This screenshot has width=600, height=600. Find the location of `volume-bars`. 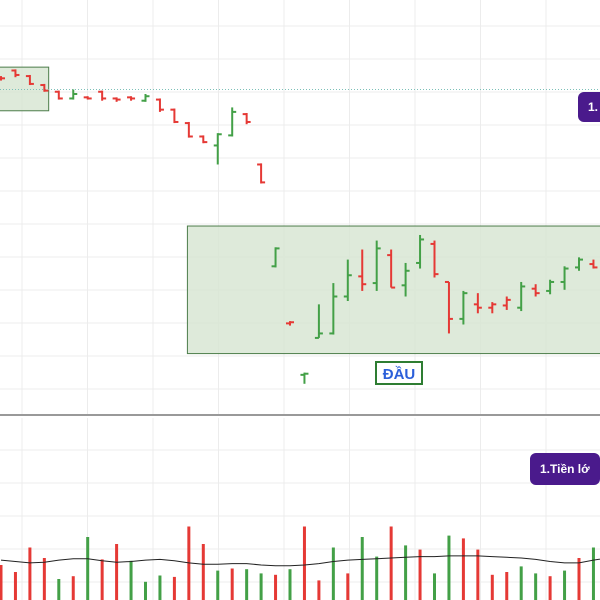

volume-bars is located at coordinates (297, 563).